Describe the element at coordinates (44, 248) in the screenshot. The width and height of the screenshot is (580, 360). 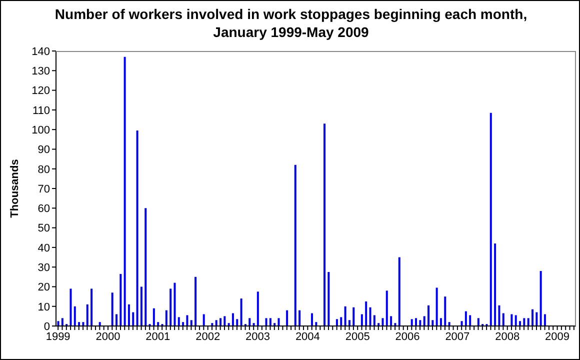
I see `y-tick-label: 40` at that location.